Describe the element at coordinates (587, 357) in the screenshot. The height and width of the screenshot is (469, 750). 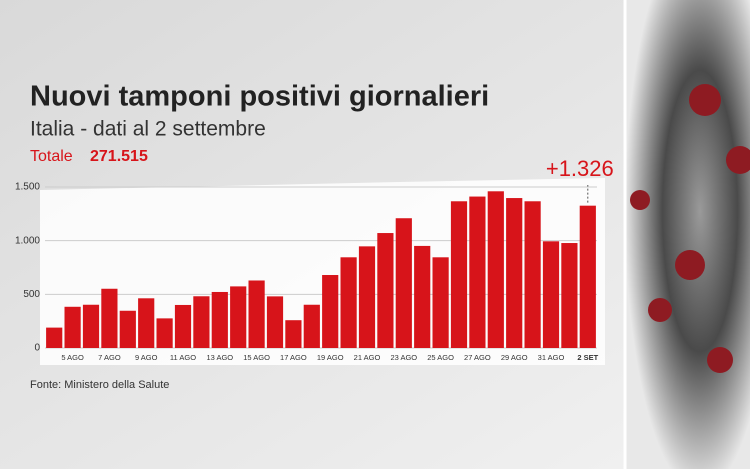
I see `x-tick-label: 2 SET` at that location.